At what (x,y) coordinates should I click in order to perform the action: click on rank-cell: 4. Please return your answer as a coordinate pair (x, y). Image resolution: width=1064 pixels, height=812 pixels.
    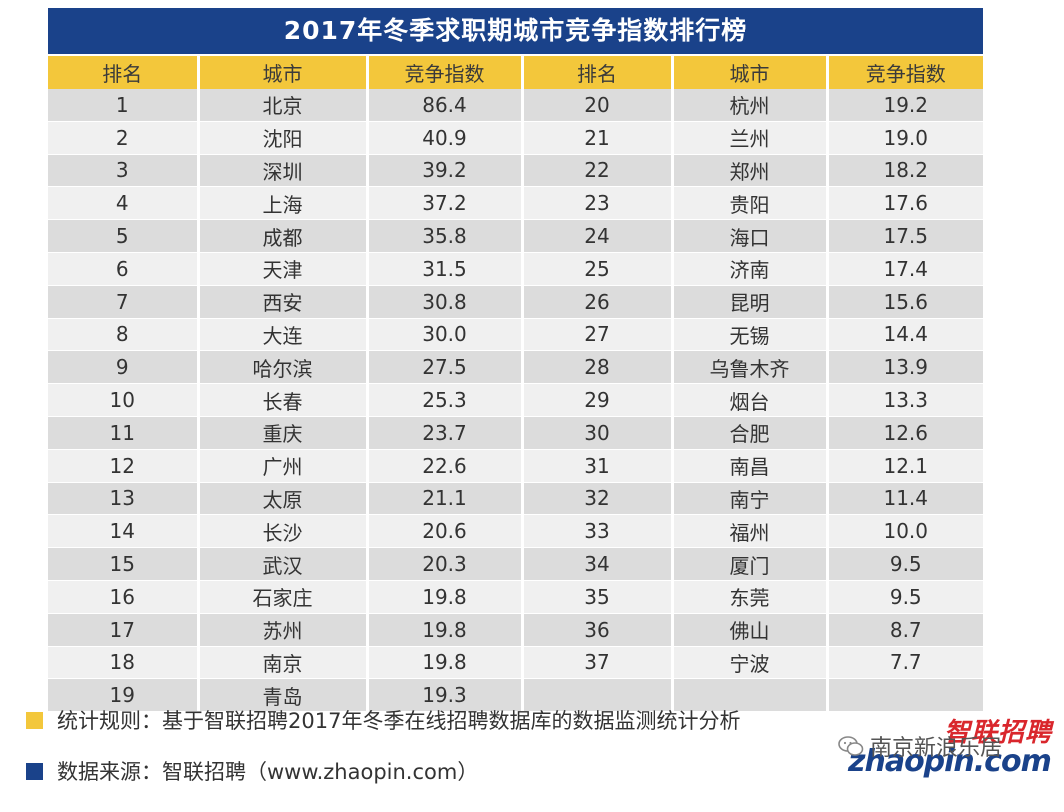
    Looking at the image, I should click on (124, 203).